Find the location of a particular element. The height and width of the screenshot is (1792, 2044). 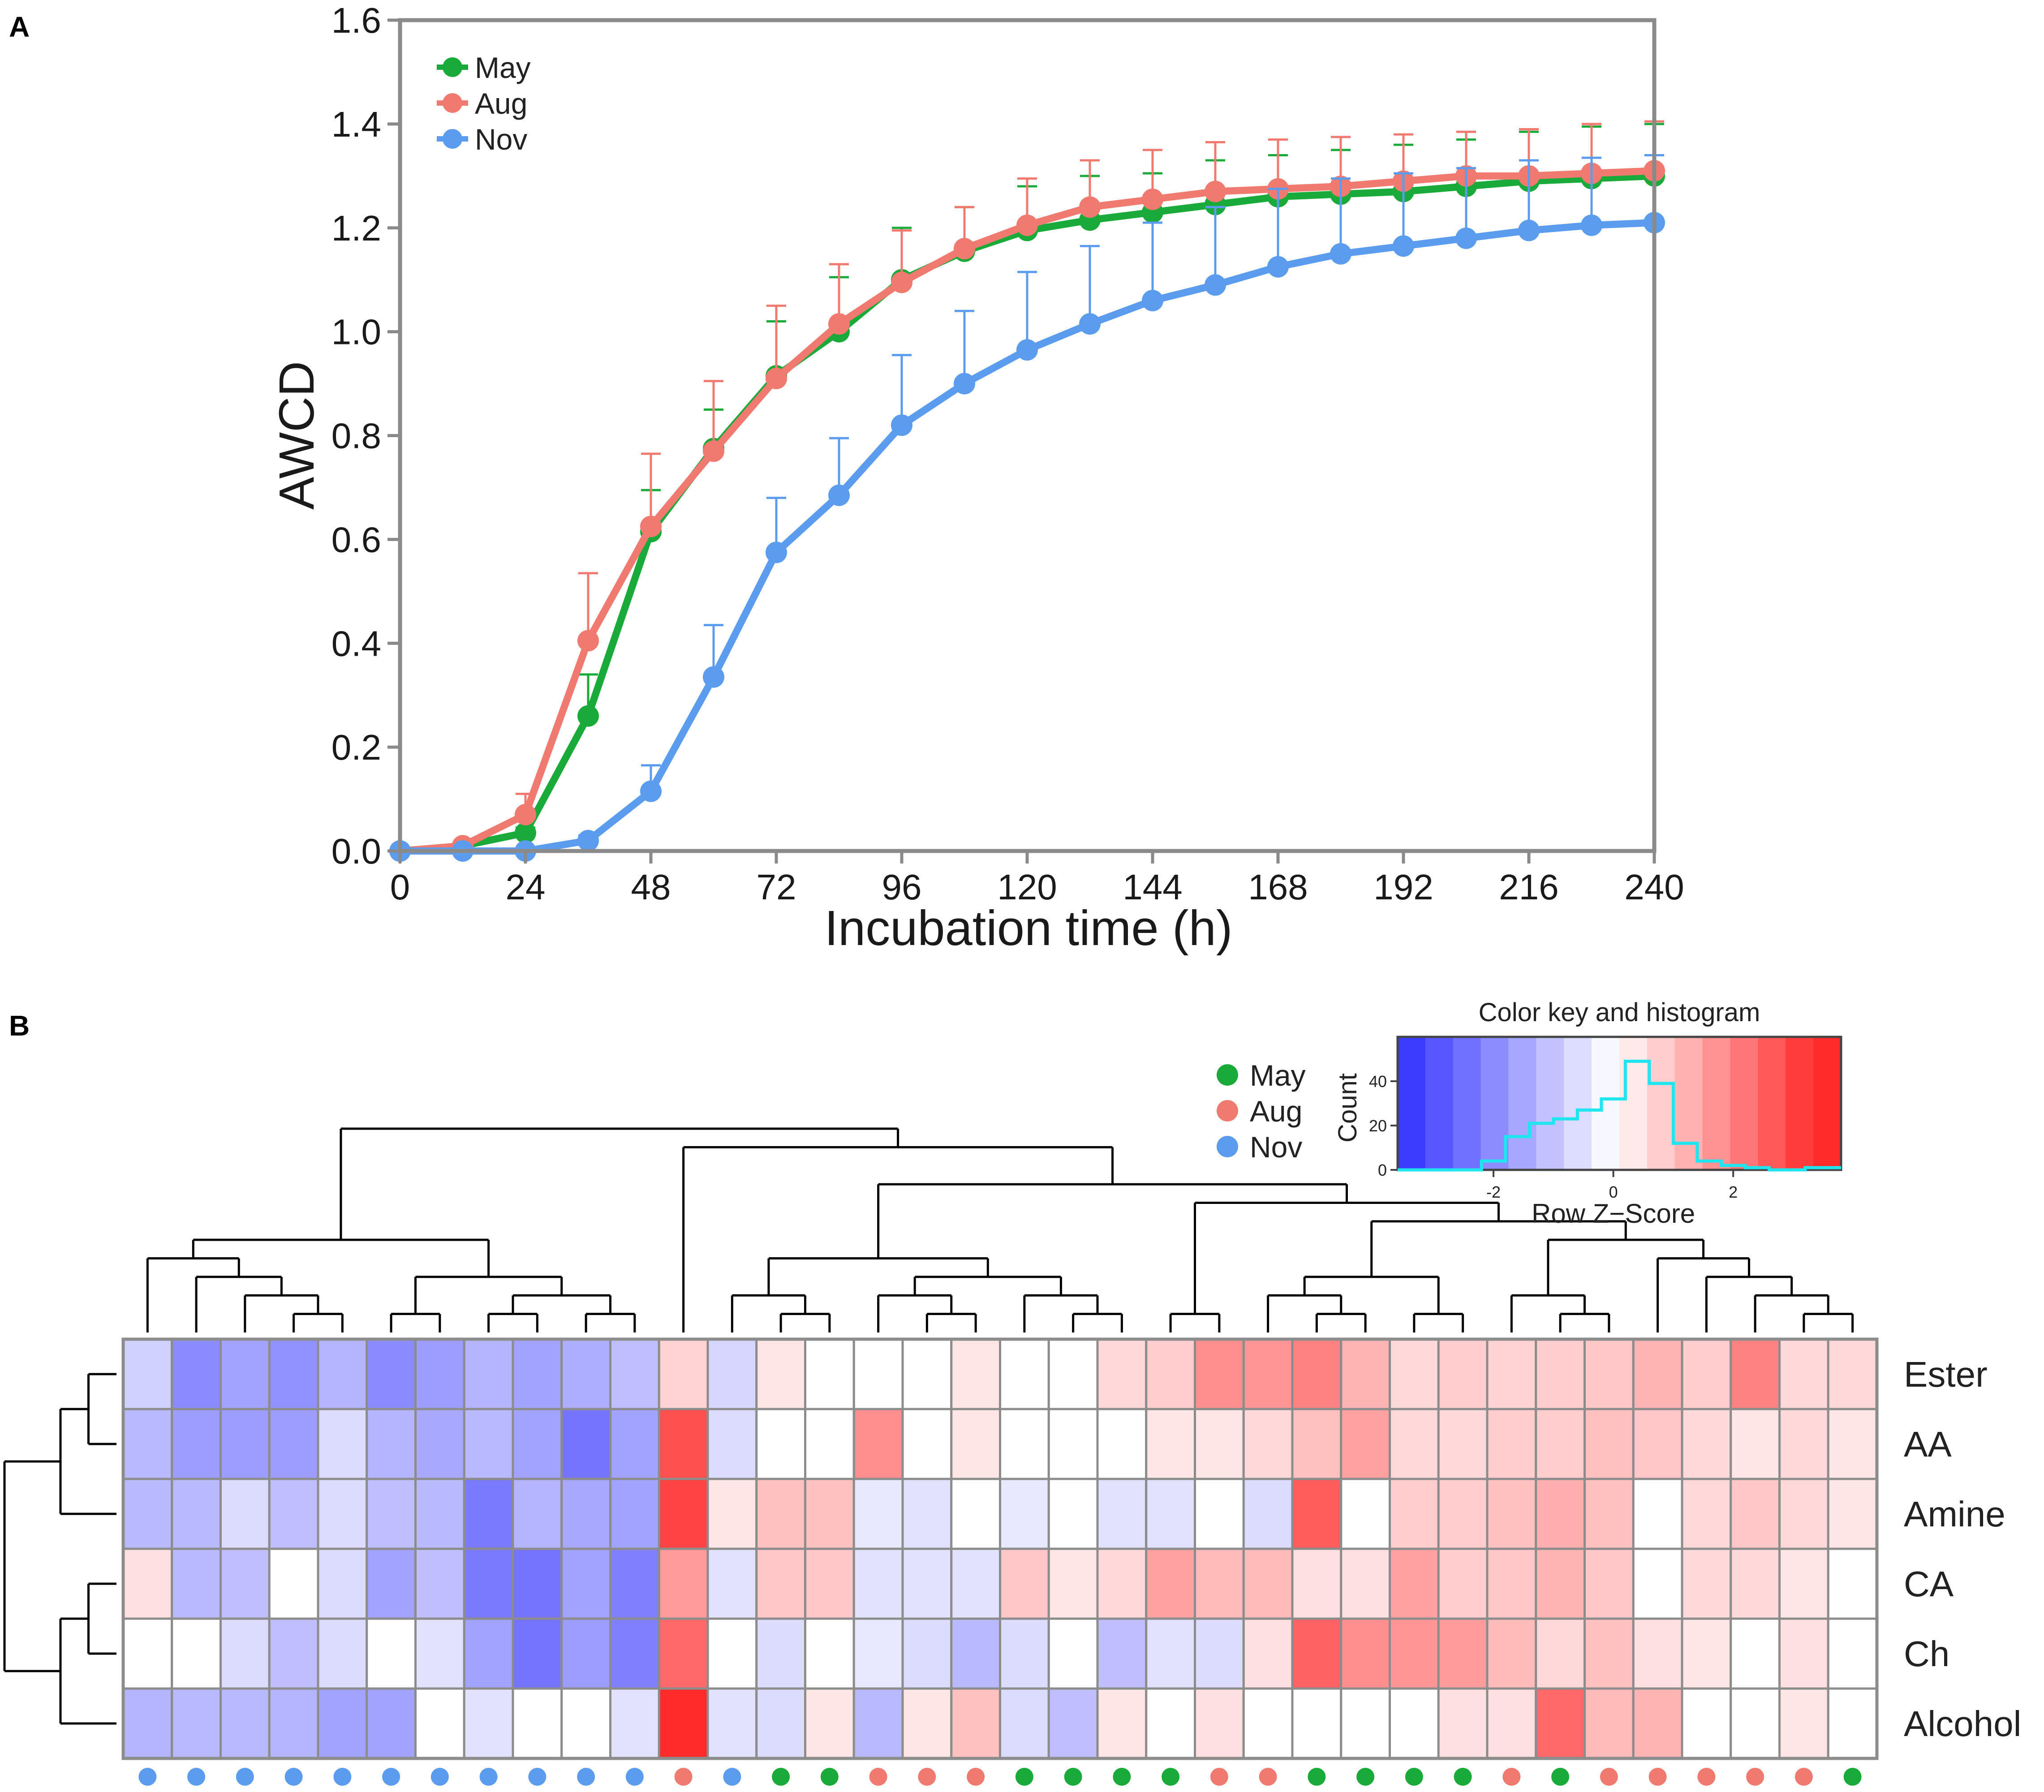

legend-label: Nov is located at coordinates (501, 139).